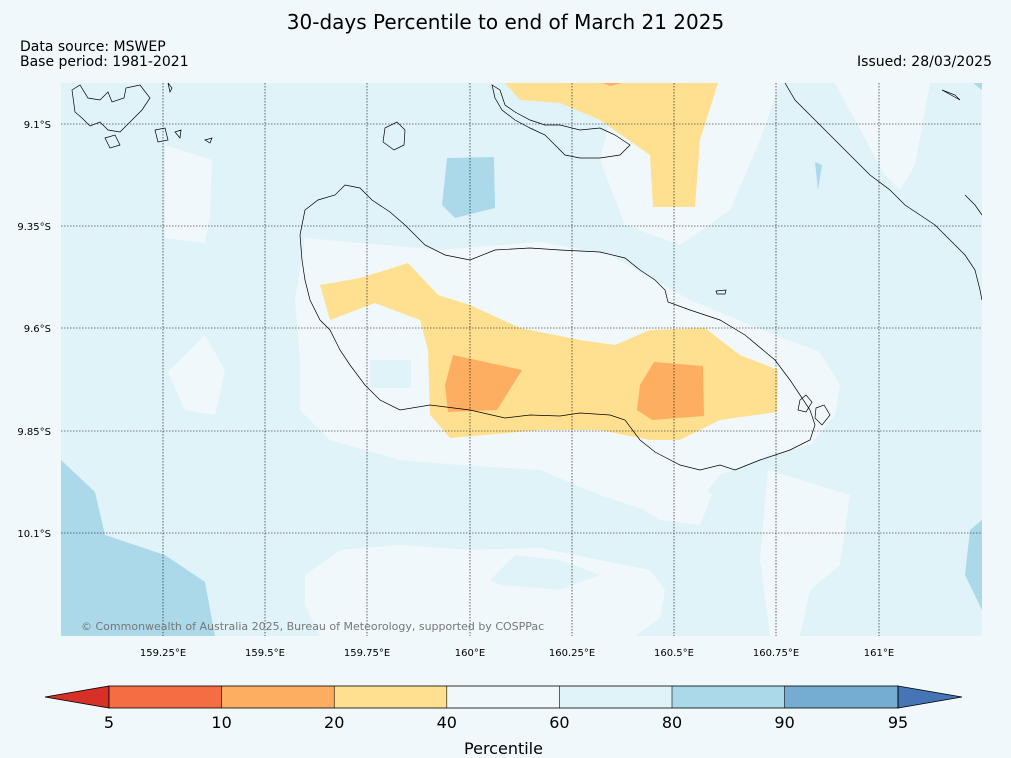  What do you see at coordinates (109, 722) in the screenshot?
I see `colorbar-tick-label: 5` at bounding box center [109, 722].